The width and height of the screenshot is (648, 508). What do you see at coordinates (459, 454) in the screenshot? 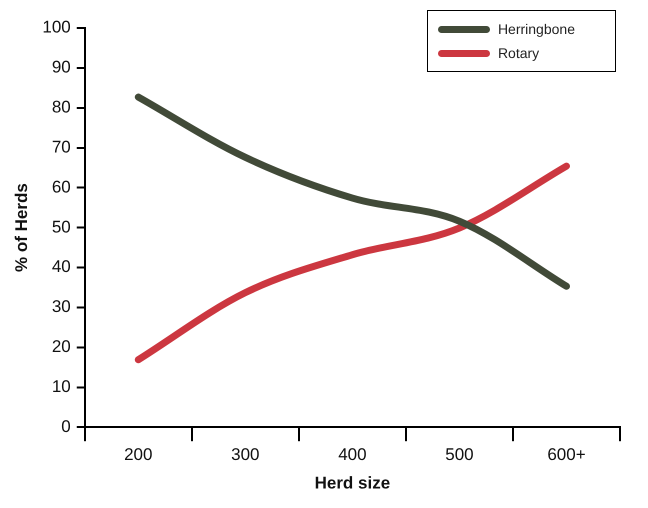
I see `x-tick-label: 500` at bounding box center [459, 454].